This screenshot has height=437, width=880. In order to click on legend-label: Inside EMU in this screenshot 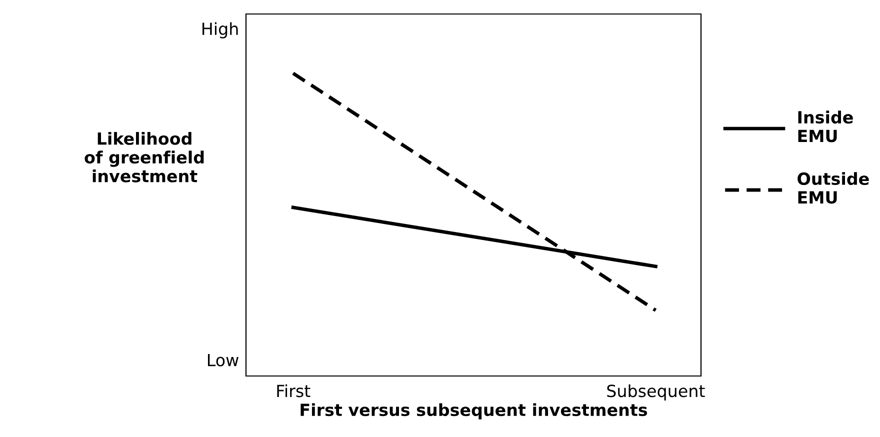, I will do `click(825, 126)`.